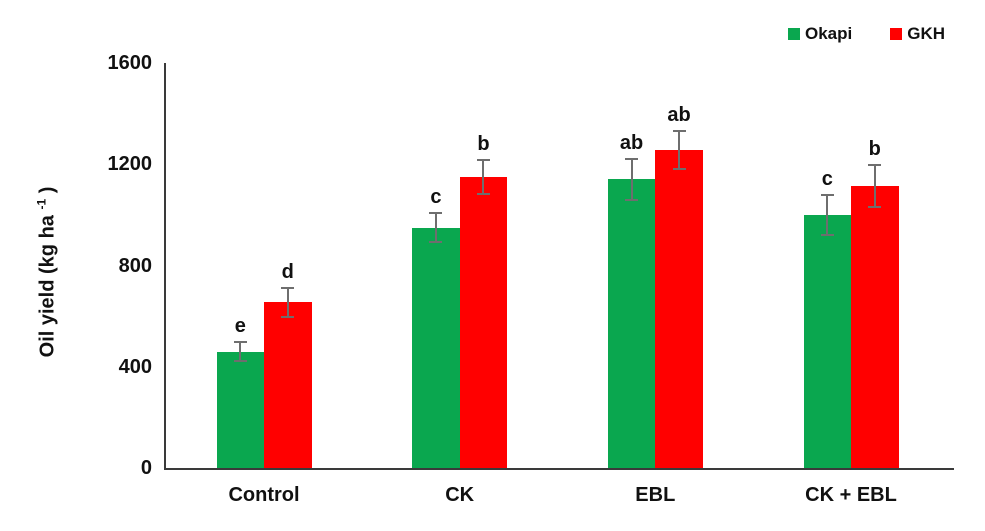 The width and height of the screenshot is (985, 531). What do you see at coordinates (287, 271) in the screenshot?
I see `significance-letter: d` at bounding box center [287, 271].